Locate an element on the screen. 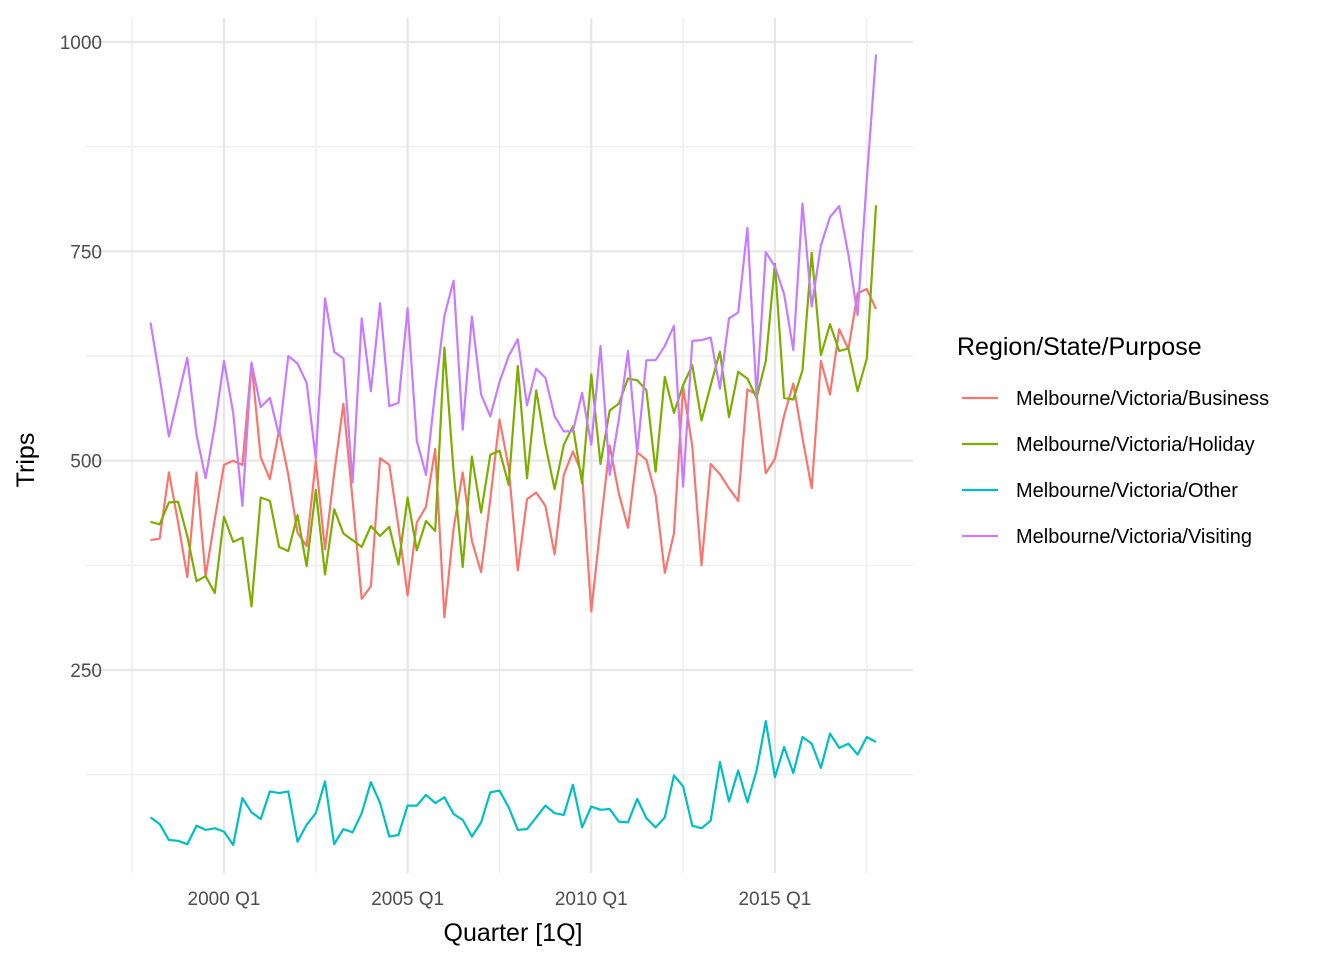  legend-label-1: Melbourne/Victoria/Business is located at coordinates (1142, 399).